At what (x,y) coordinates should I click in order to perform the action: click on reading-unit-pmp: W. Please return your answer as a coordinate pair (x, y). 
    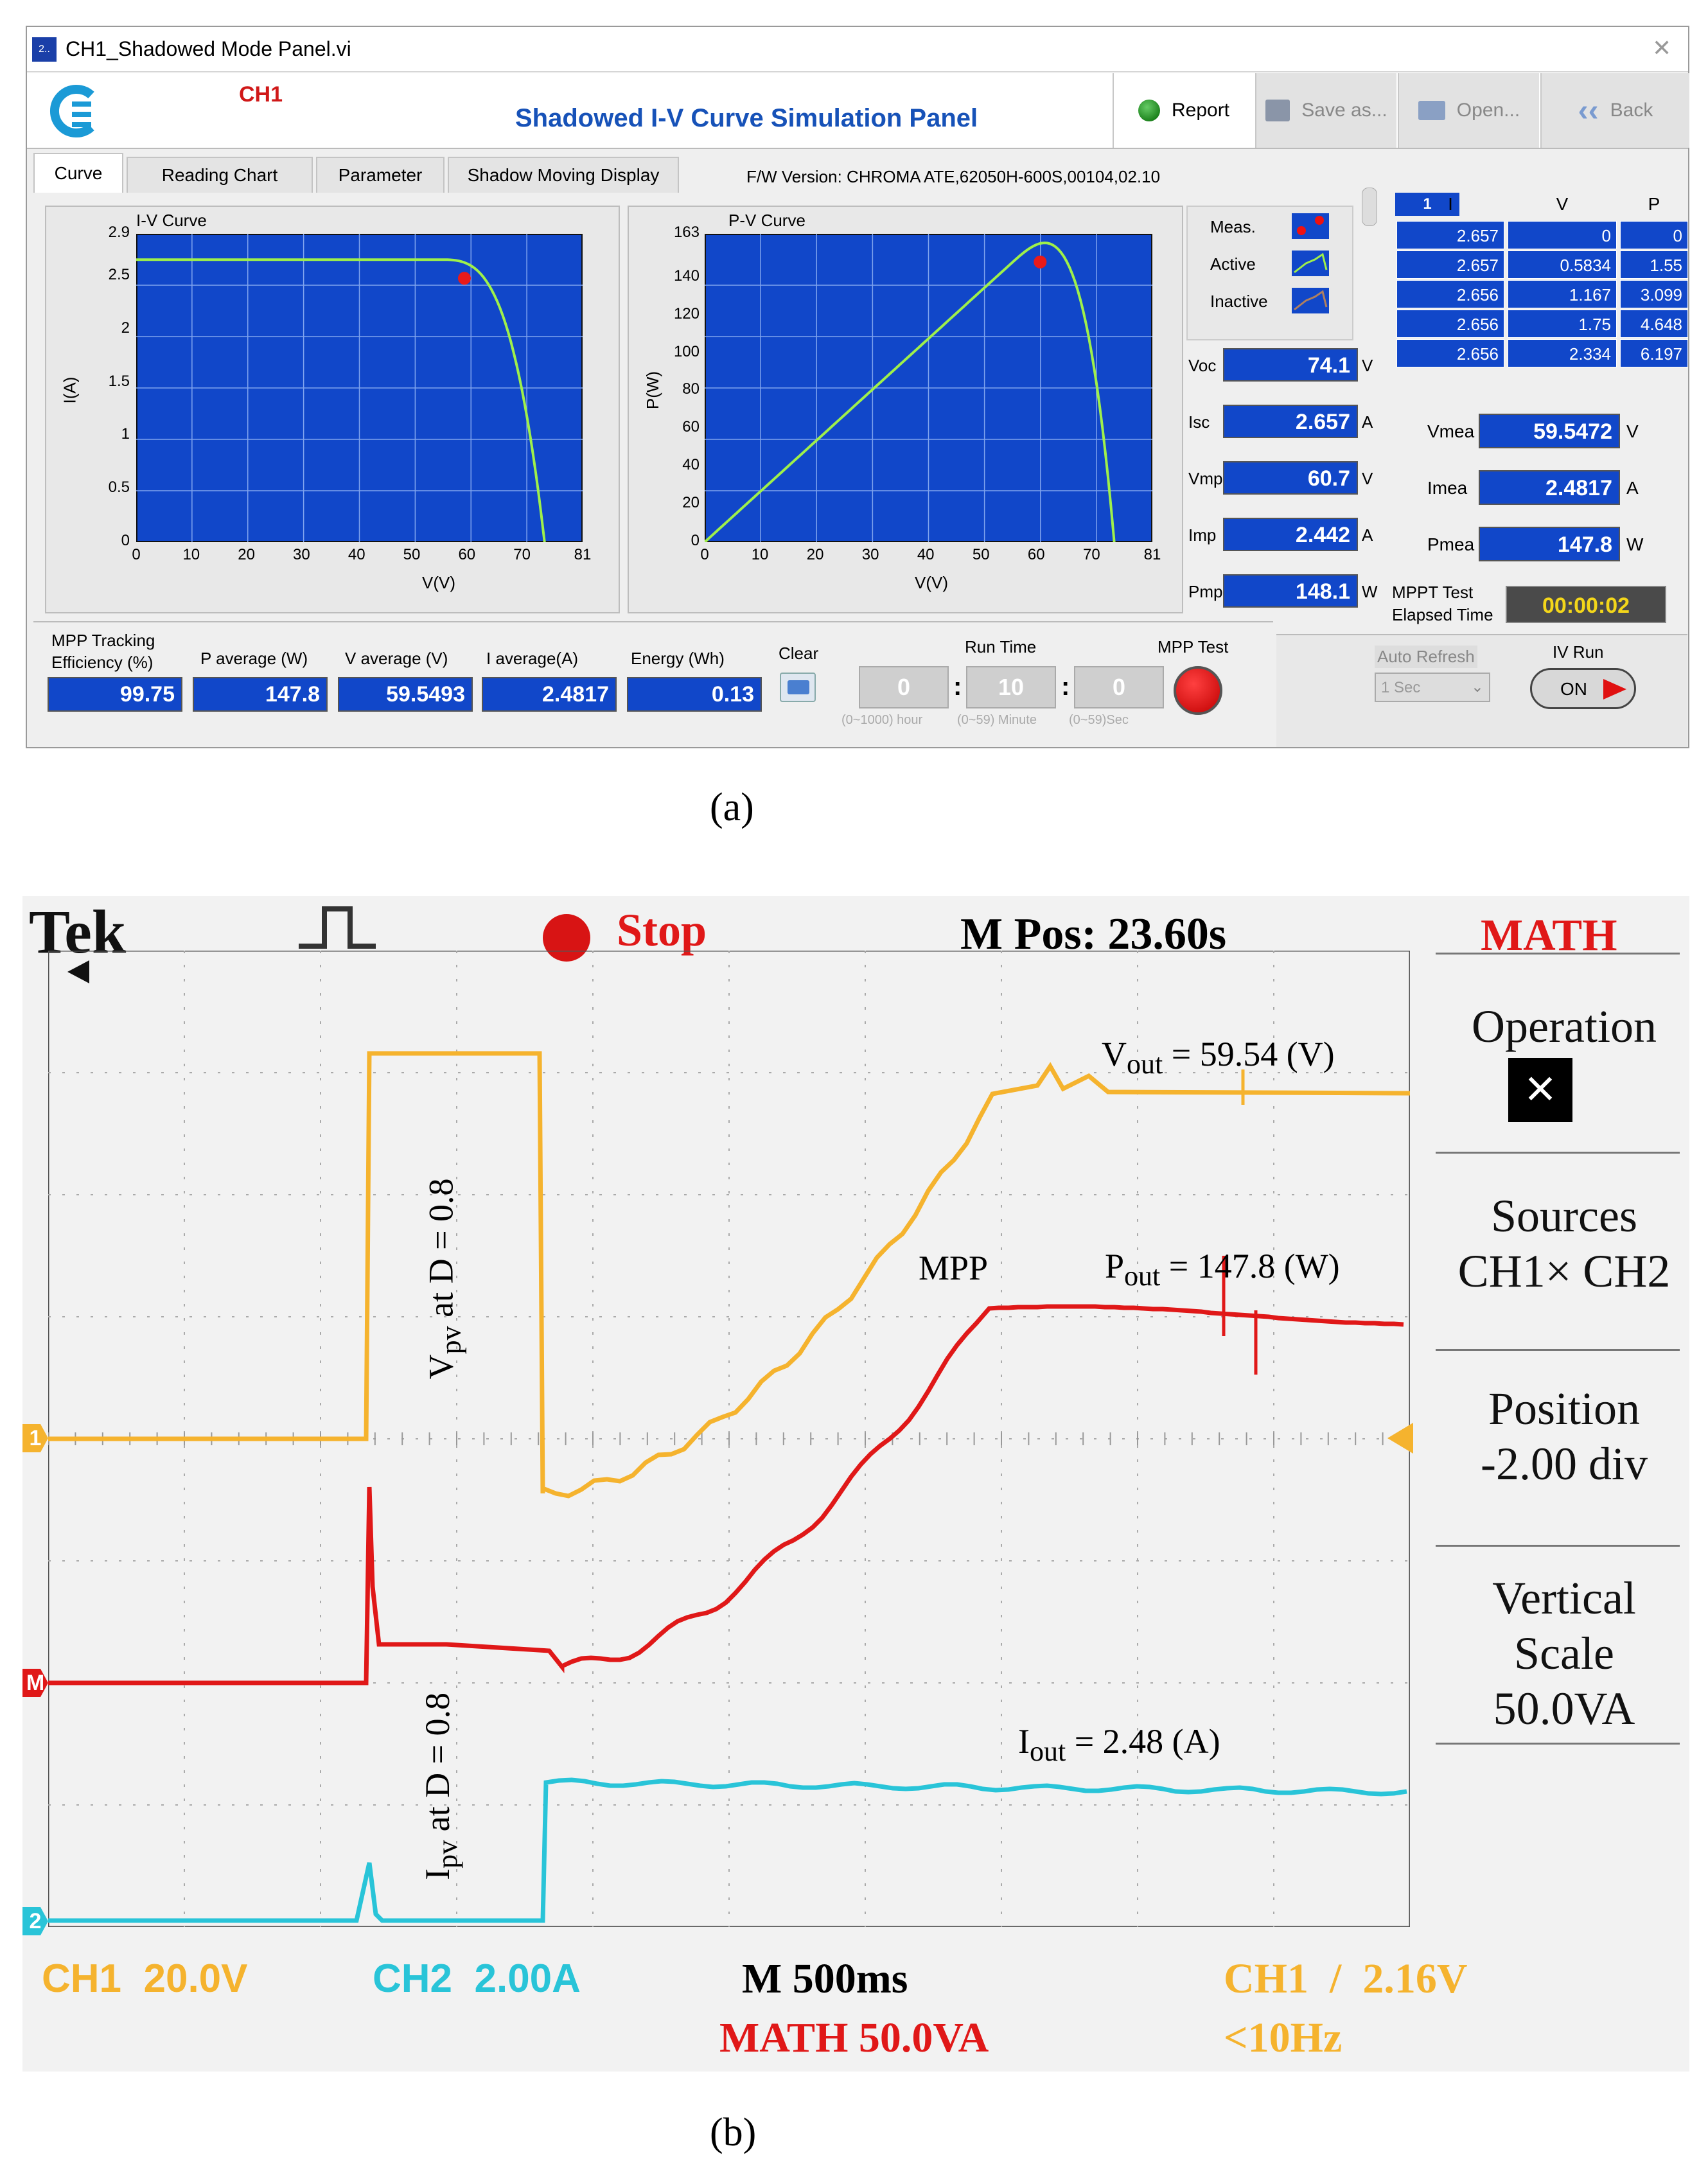
    Looking at the image, I should click on (1370, 591).